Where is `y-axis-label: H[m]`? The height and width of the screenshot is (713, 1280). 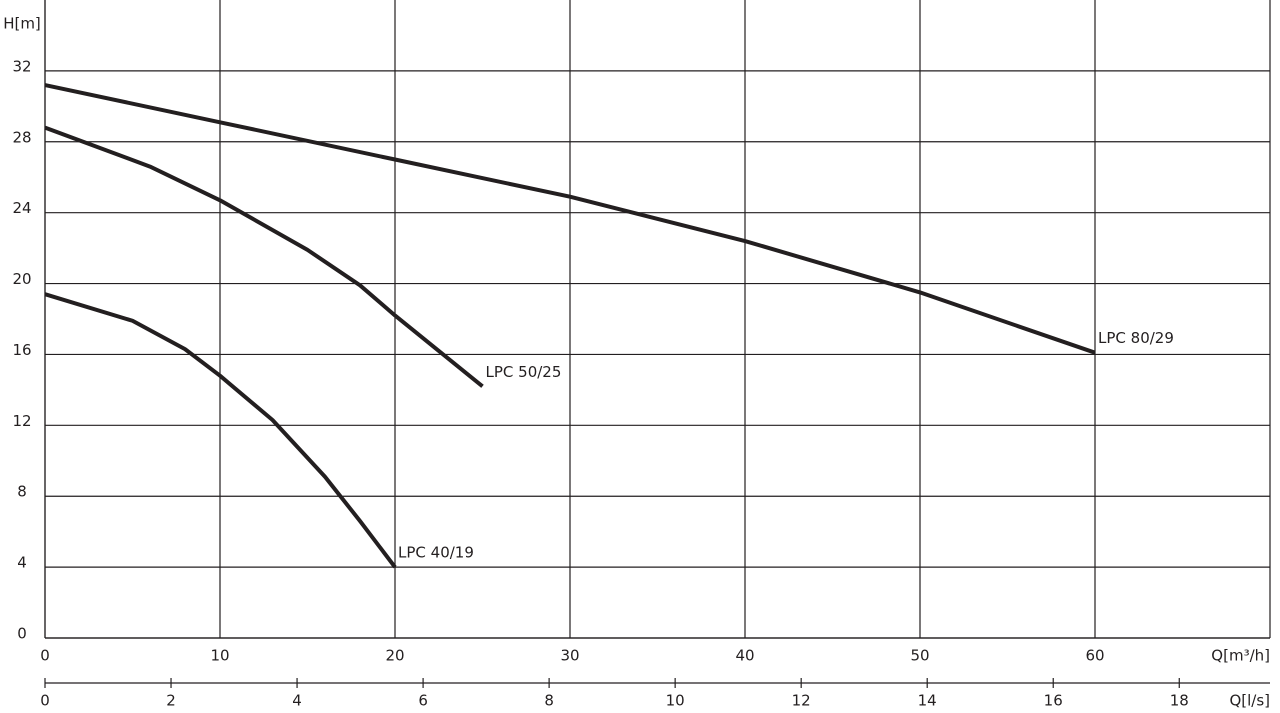 y-axis-label: H[m] is located at coordinates (22, 24).